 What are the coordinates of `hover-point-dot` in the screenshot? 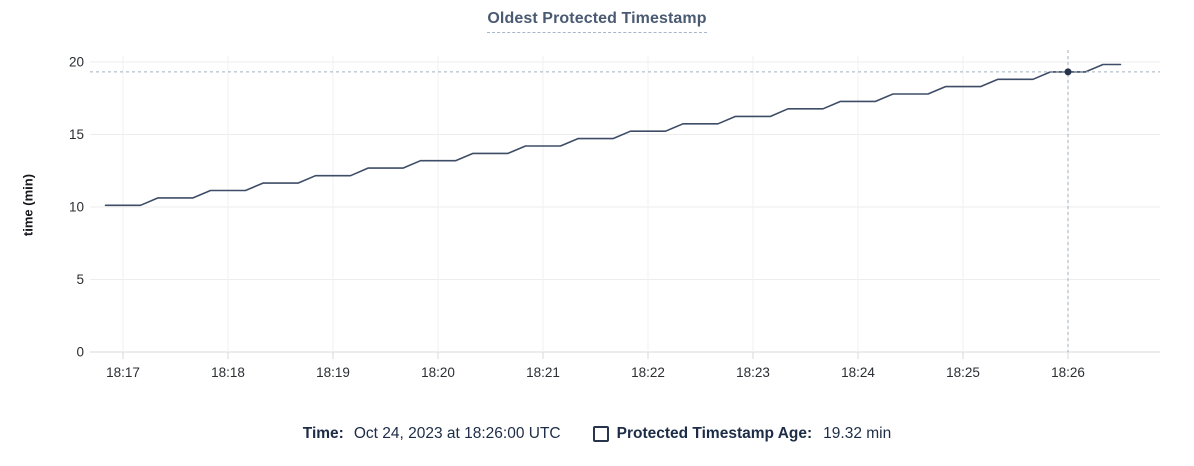 It's located at (1068, 72).